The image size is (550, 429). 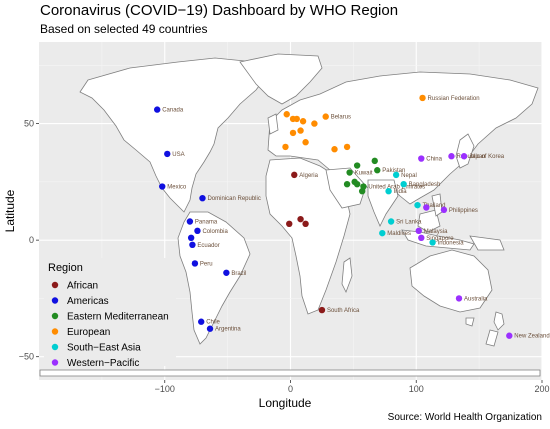 I want to click on chart-subtitle: Based on selected 49 countries, so click(x=124, y=29).